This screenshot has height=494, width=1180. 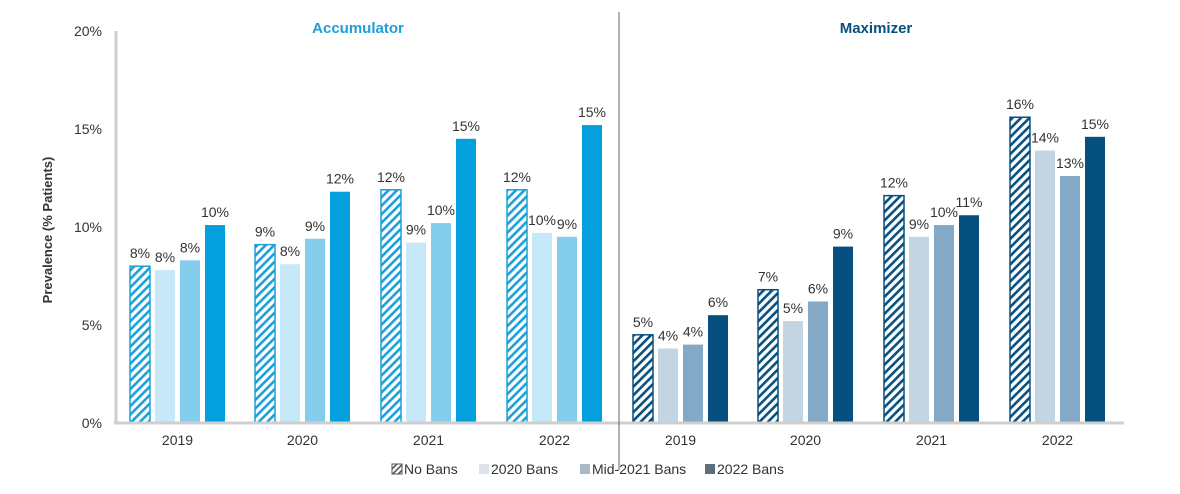 What do you see at coordinates (1045, 286) in the screenshot?
I see `bar-maximizer-2022-2020-bans` at bounding box center [1045, 286].